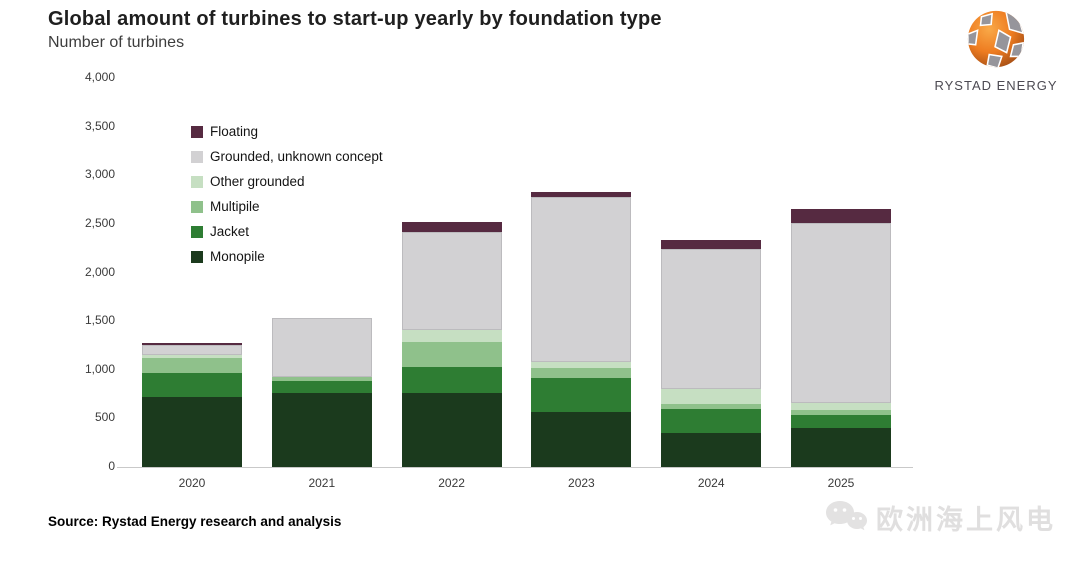 The image size is (1080, 570). Describe the element at coordinates (287, 131) in the screenshot. I see `legend-item-floating: Floating` at that location.